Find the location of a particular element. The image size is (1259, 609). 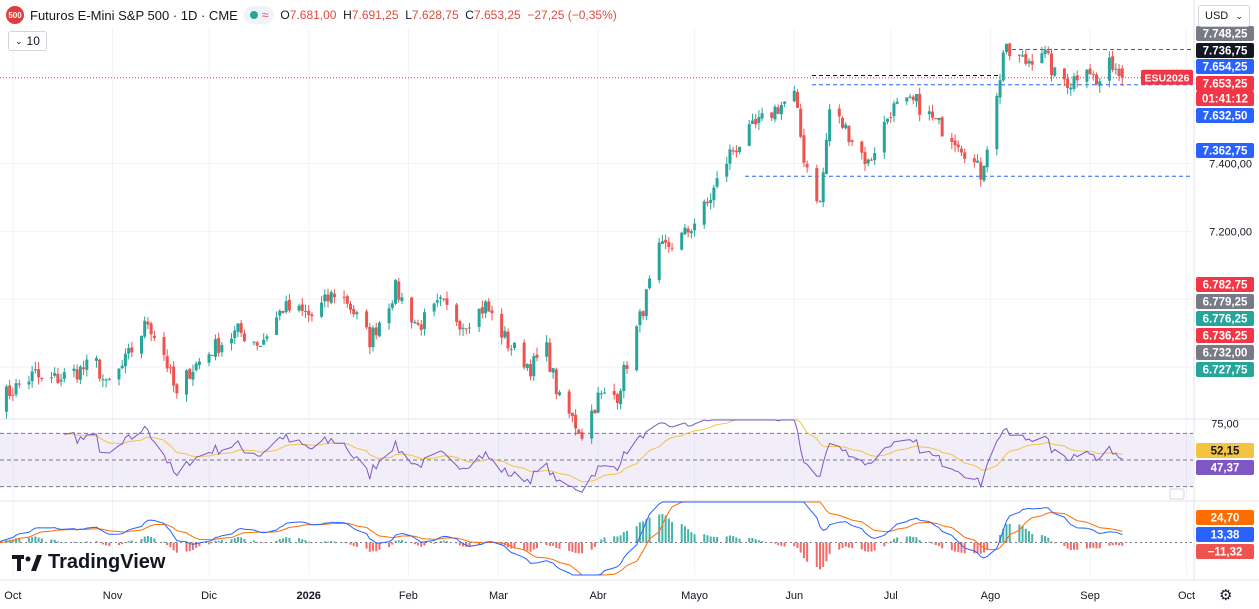

pane-collapse-button is located at coordinates (1177, 494).